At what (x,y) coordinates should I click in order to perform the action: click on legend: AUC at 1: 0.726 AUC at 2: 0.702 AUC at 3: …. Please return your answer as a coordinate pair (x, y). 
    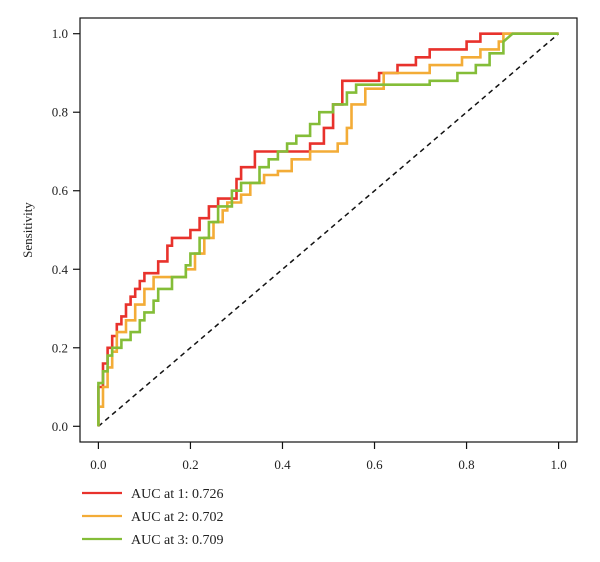
    Looking at the image, I should click on (153, 517).